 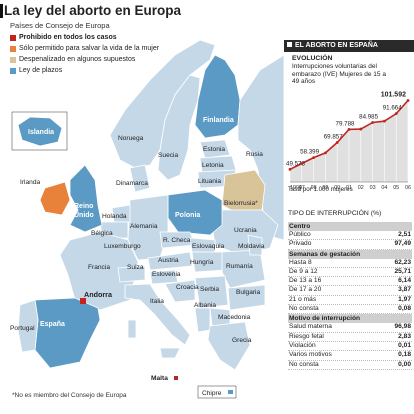 I want to click on country-portugal, so click(x=28, y=326).